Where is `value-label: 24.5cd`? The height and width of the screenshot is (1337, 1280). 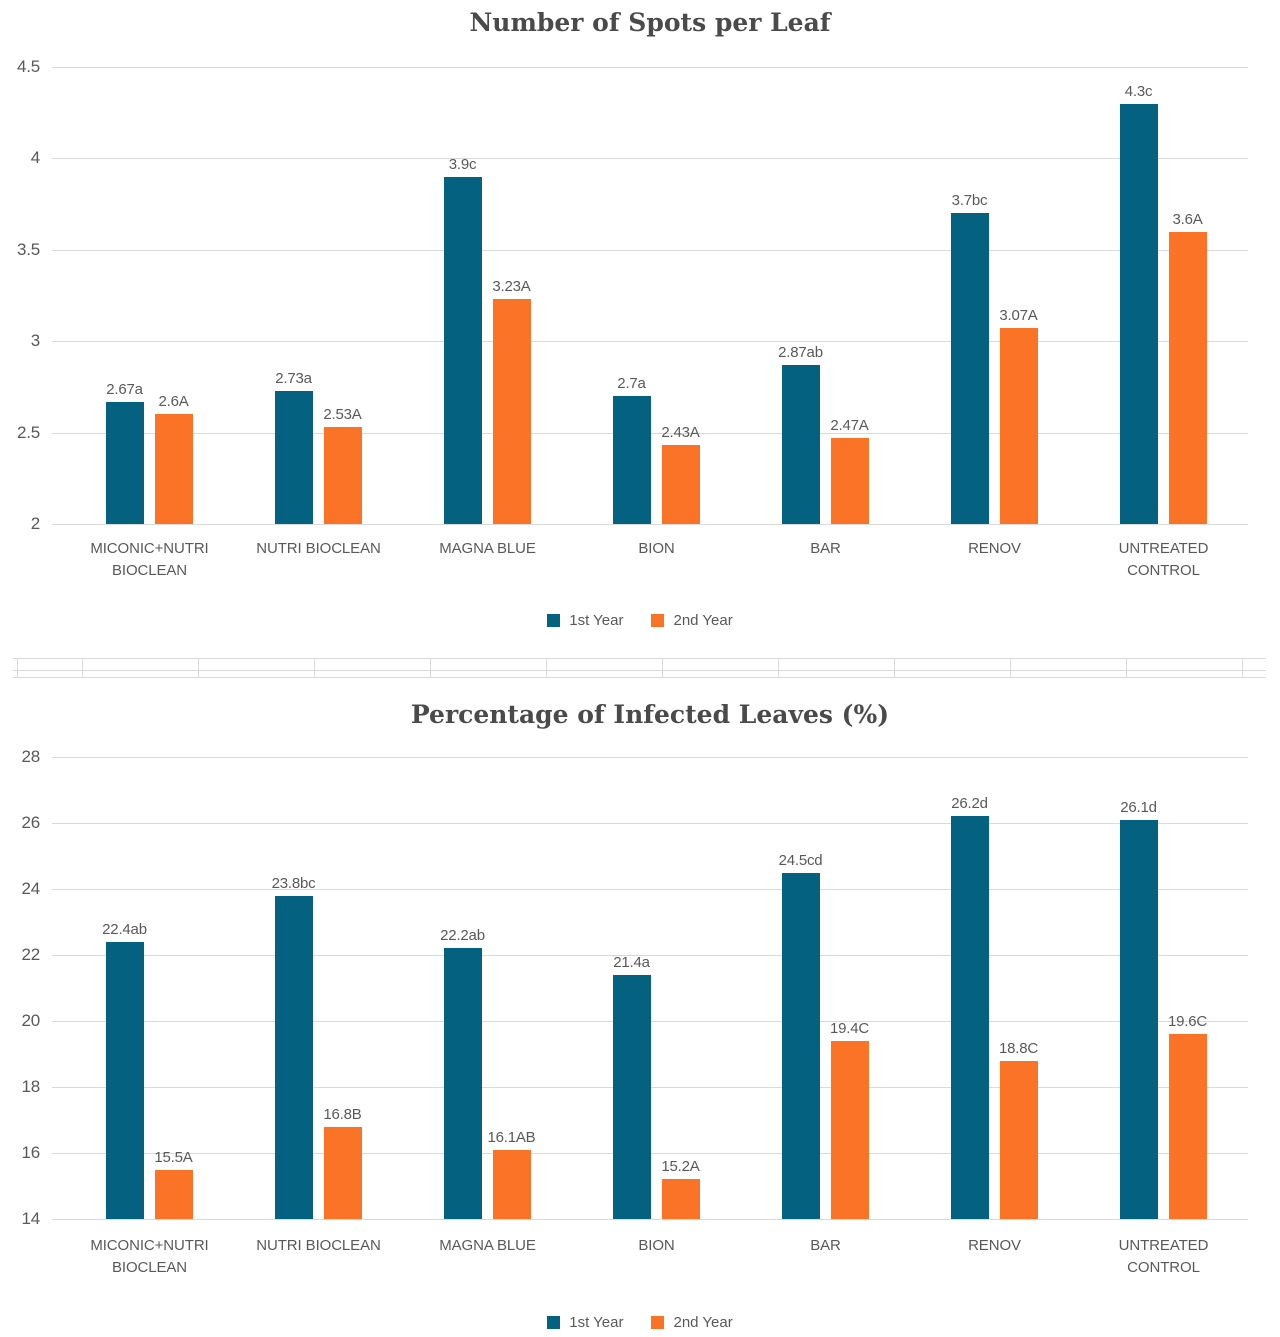 value-label: 24.5cd is located at coordinates (800, 860).